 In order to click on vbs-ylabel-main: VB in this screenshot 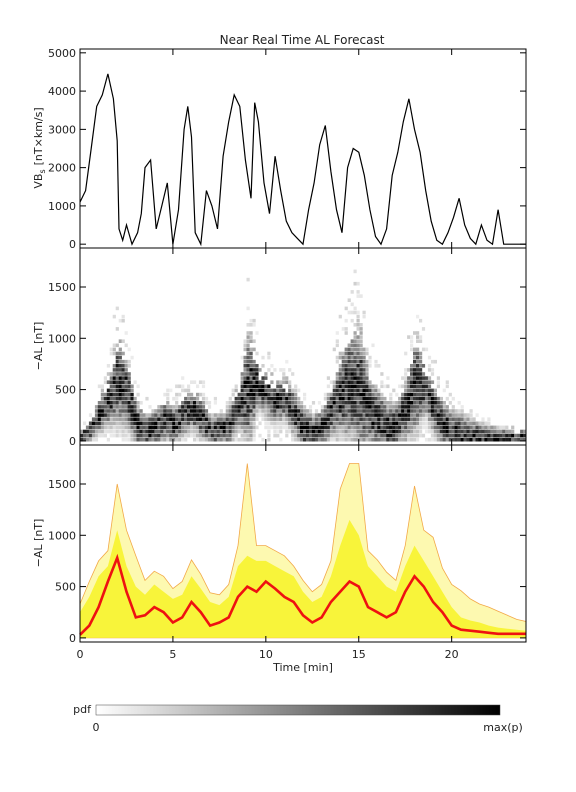, I will do `click(38, 181)`.